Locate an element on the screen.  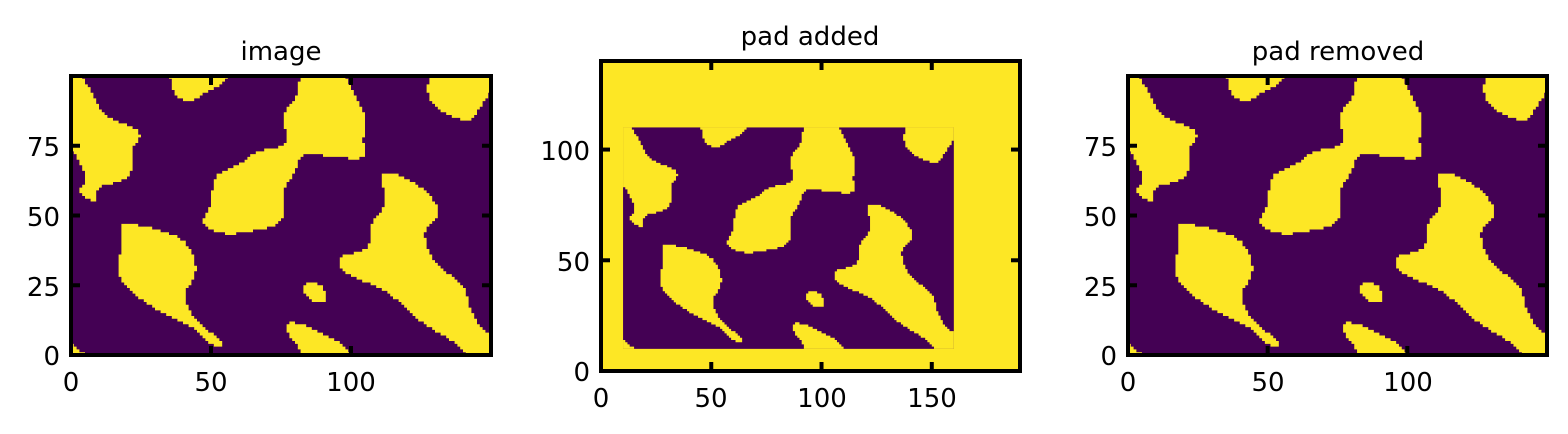
x-tick-label: 150 is located at coordinates (932, 399).